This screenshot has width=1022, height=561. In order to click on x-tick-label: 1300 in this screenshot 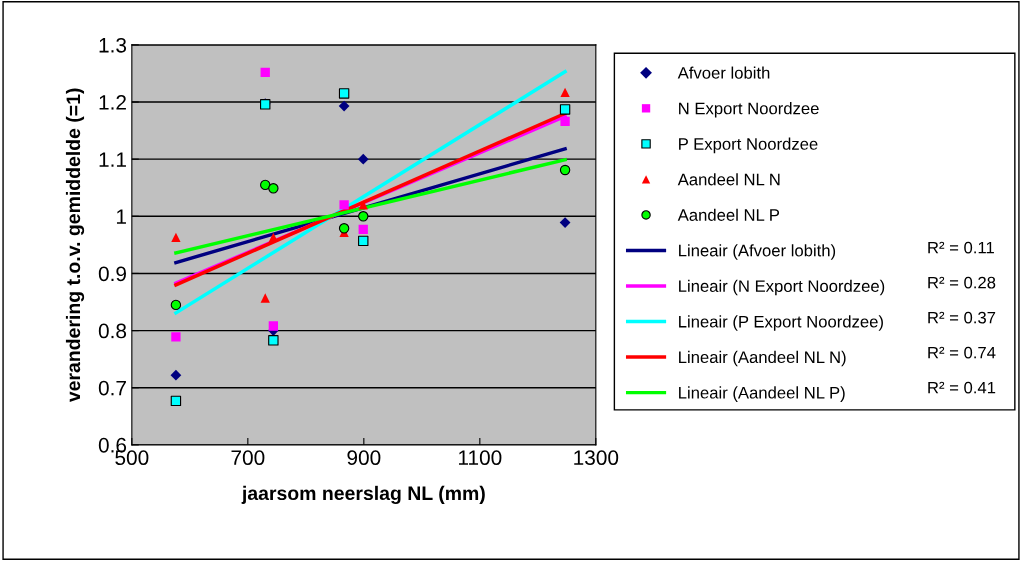, I will do `click(596, 458)`.